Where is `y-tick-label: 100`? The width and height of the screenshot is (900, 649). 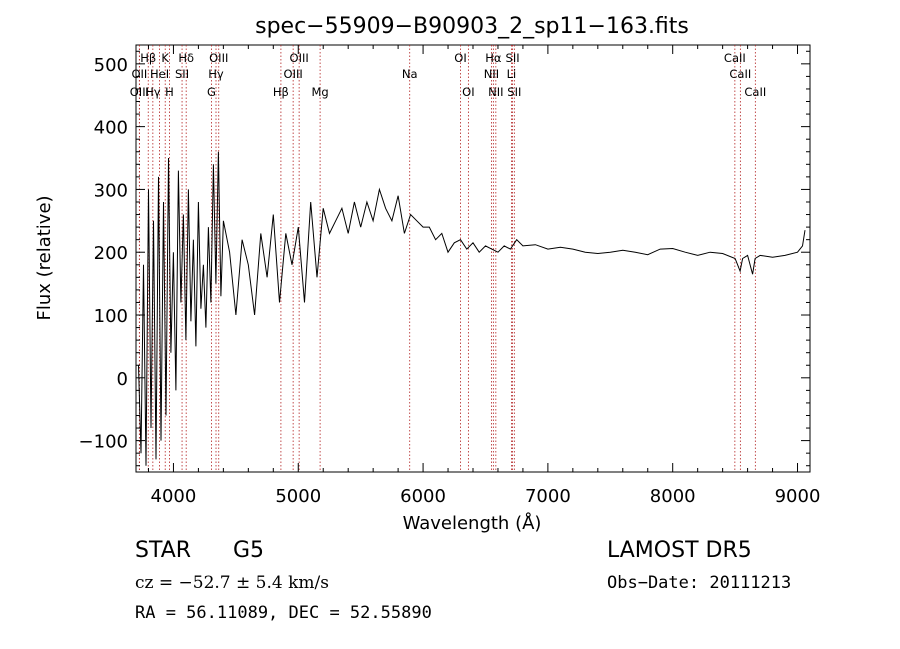 y-tick-label: 100 is located at coordinates (111, 316).